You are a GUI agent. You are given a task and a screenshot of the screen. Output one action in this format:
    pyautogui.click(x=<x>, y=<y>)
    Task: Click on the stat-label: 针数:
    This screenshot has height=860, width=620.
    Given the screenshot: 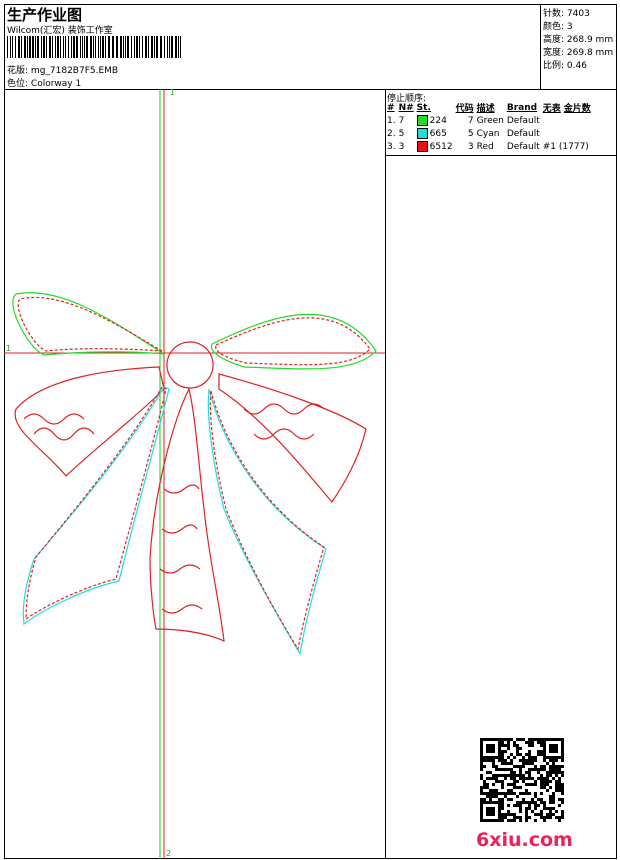 What is the action you would take?
    pyautogui.click(x=554, y=14)
    